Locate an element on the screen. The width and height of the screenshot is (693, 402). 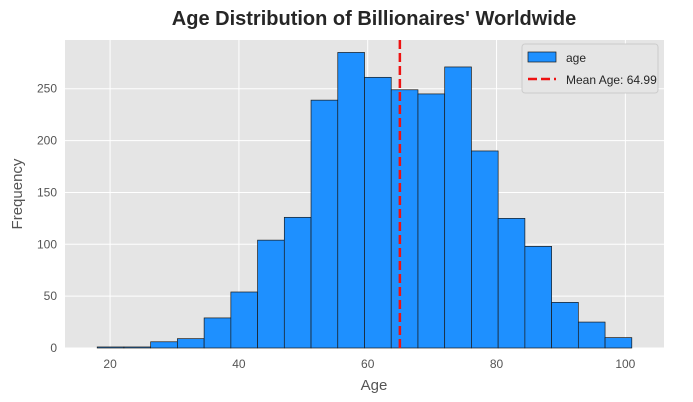
x-axis-label: Age is located at coordinates (374, 385).